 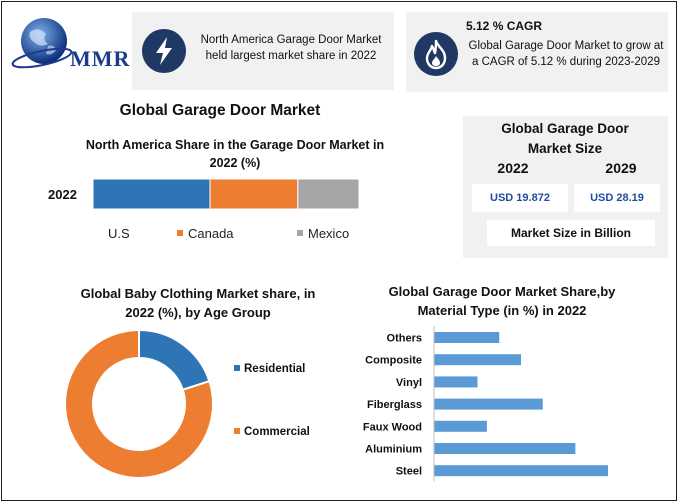 What do you see at coordinates (220, 110) in the screenshot?
I see `main-title: Global Garage Door Market` at bounding box center [220, 110].